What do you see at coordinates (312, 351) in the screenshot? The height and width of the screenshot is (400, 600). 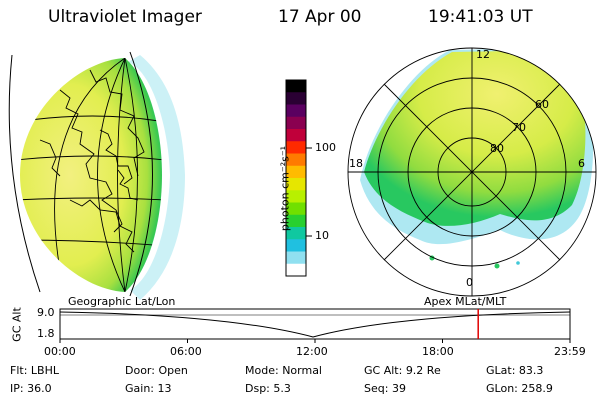 I see `time-tick-1200: 12:00` at bounding box center [312, 351].